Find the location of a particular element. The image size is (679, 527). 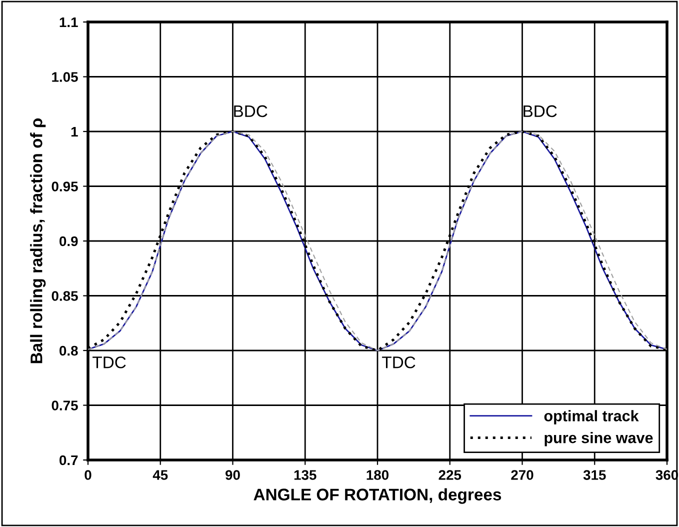

y-tick-label: 1.1 is located at coordinates (69, 22).